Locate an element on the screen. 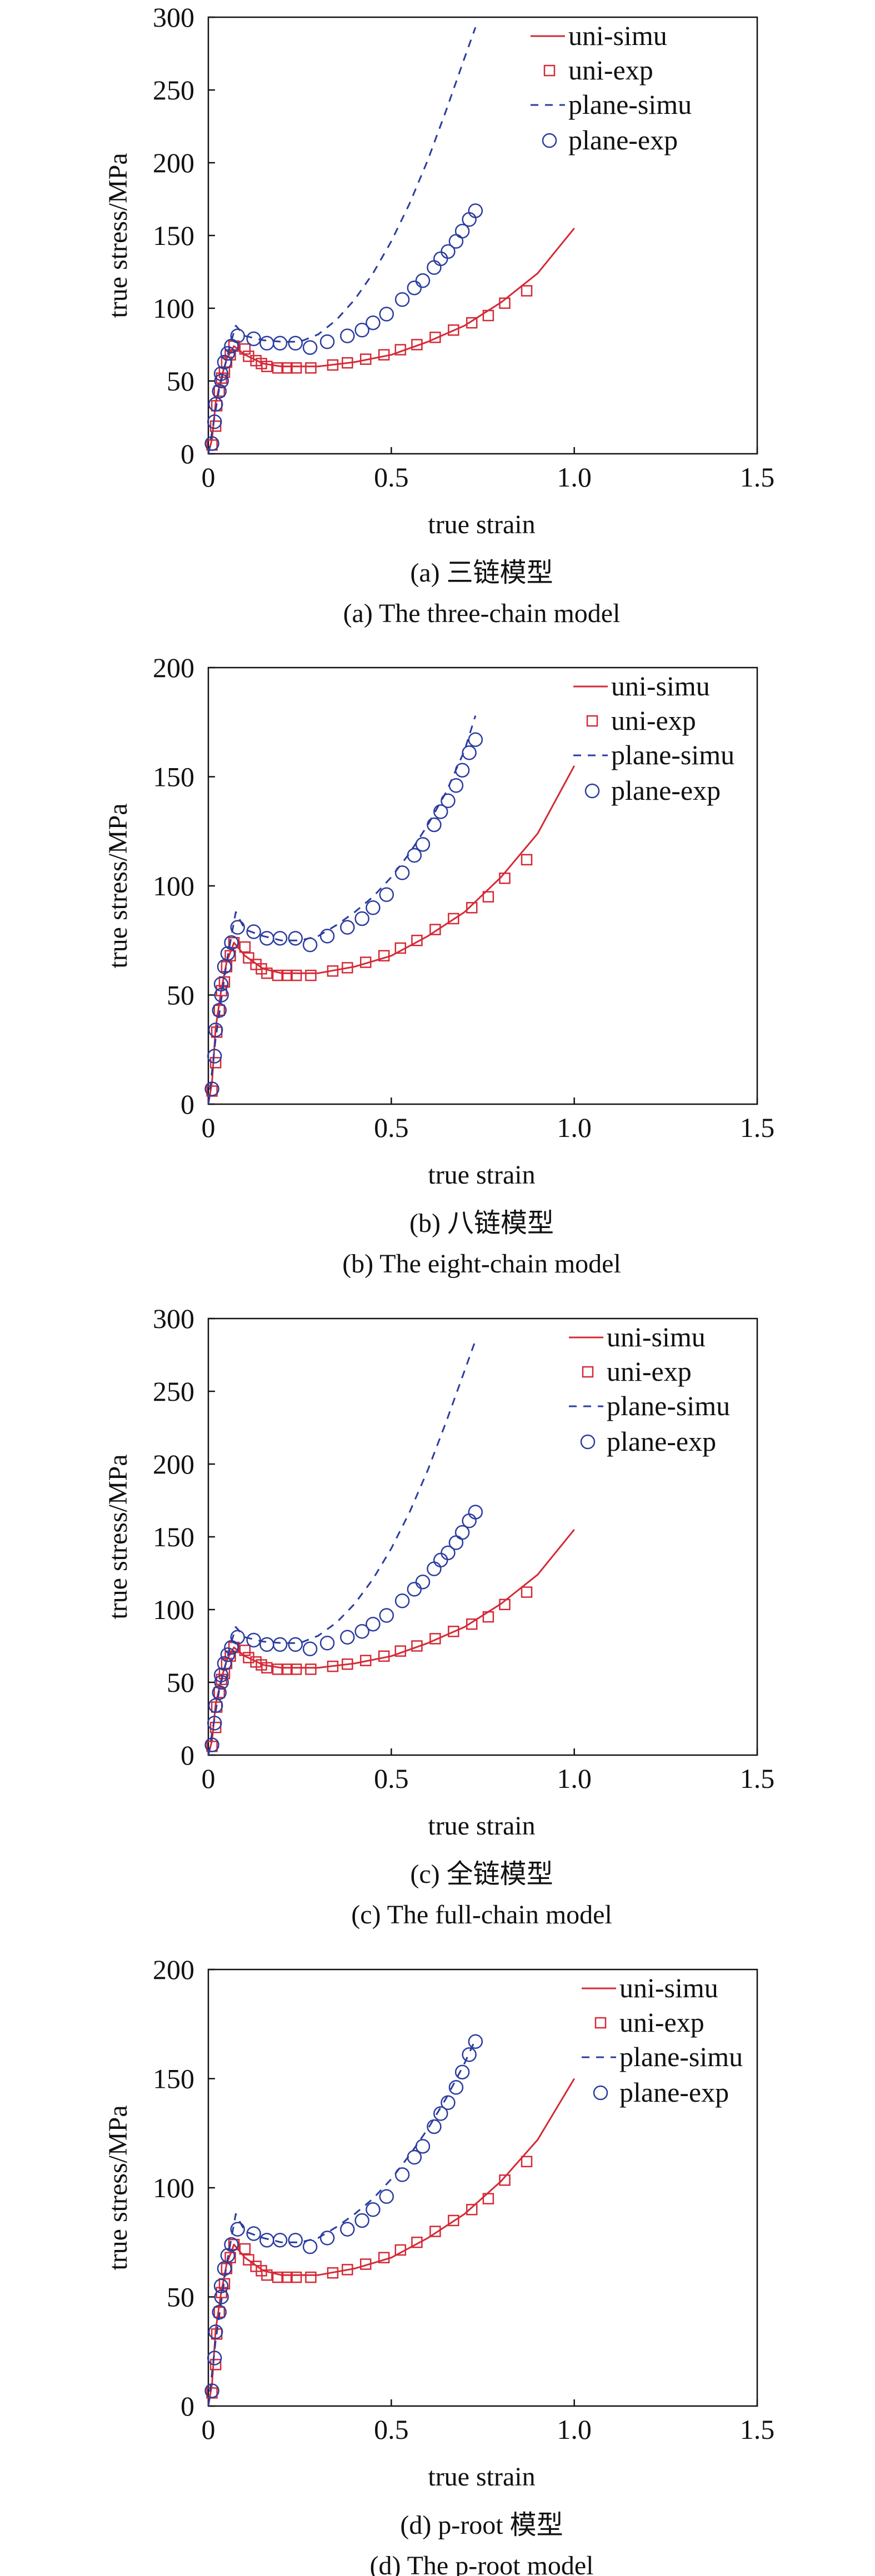 The image size is (875, 2576). legend-label: plane-exp is located at coordinates (674, 2093).